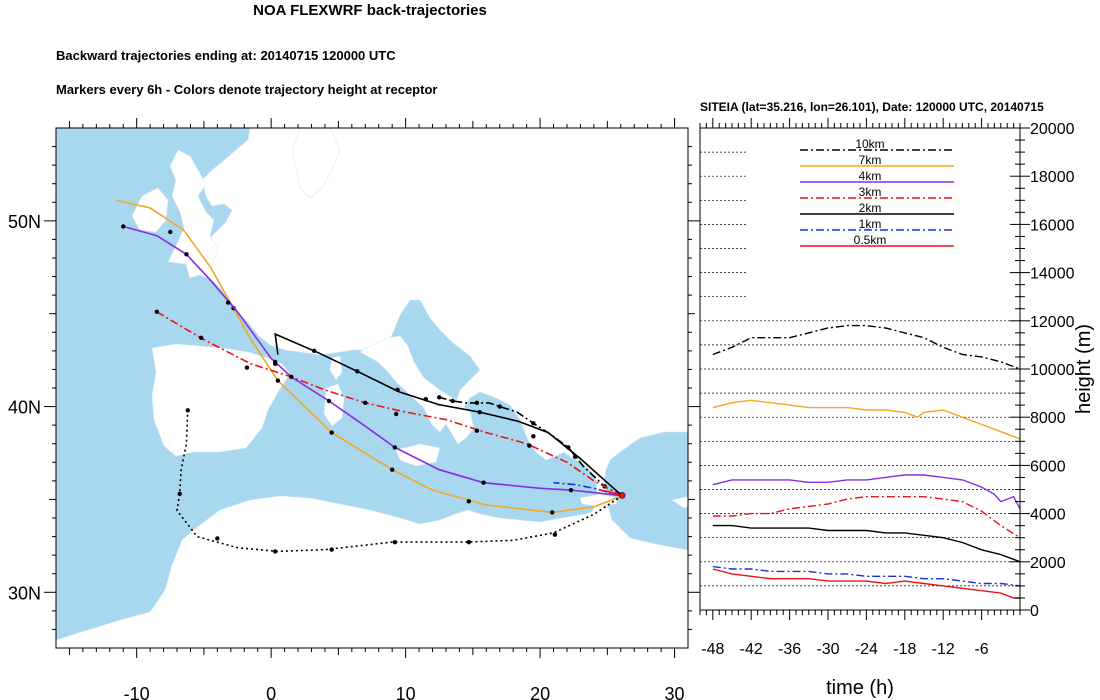  Describe the element at coordinates (866, 517) in the screenshot. I see `profile-line-3km` at that location.